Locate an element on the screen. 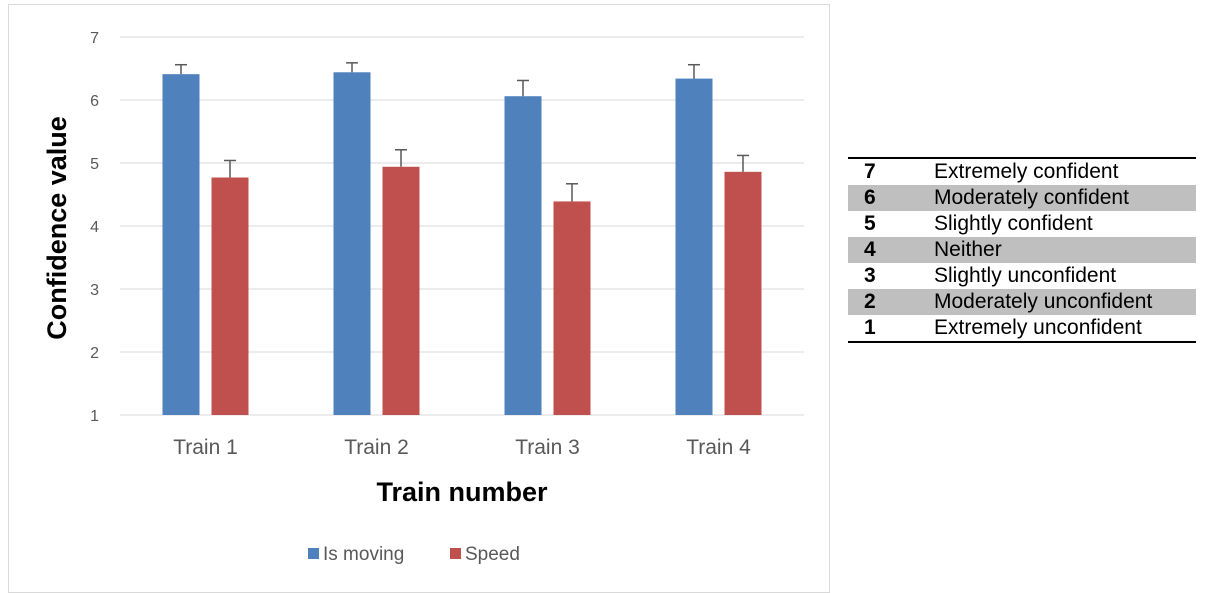 This screenshot has width=1225, height=593. scale-row: 2 Moderately unconfident is located at coordinates (1022, 302).